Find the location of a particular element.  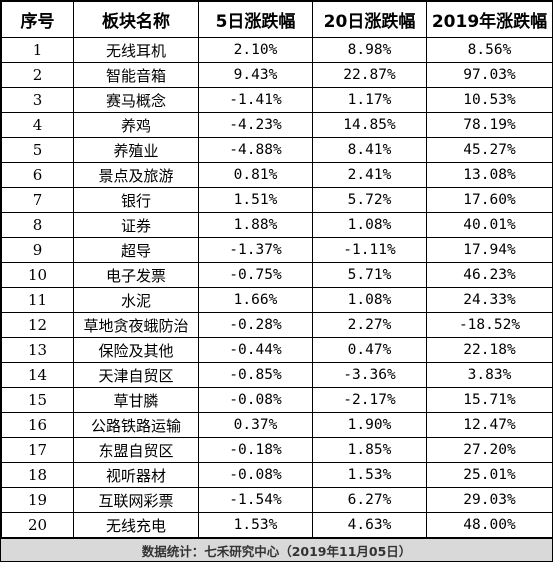

row-index-cell: 20 is located at coordinates (37, 525).